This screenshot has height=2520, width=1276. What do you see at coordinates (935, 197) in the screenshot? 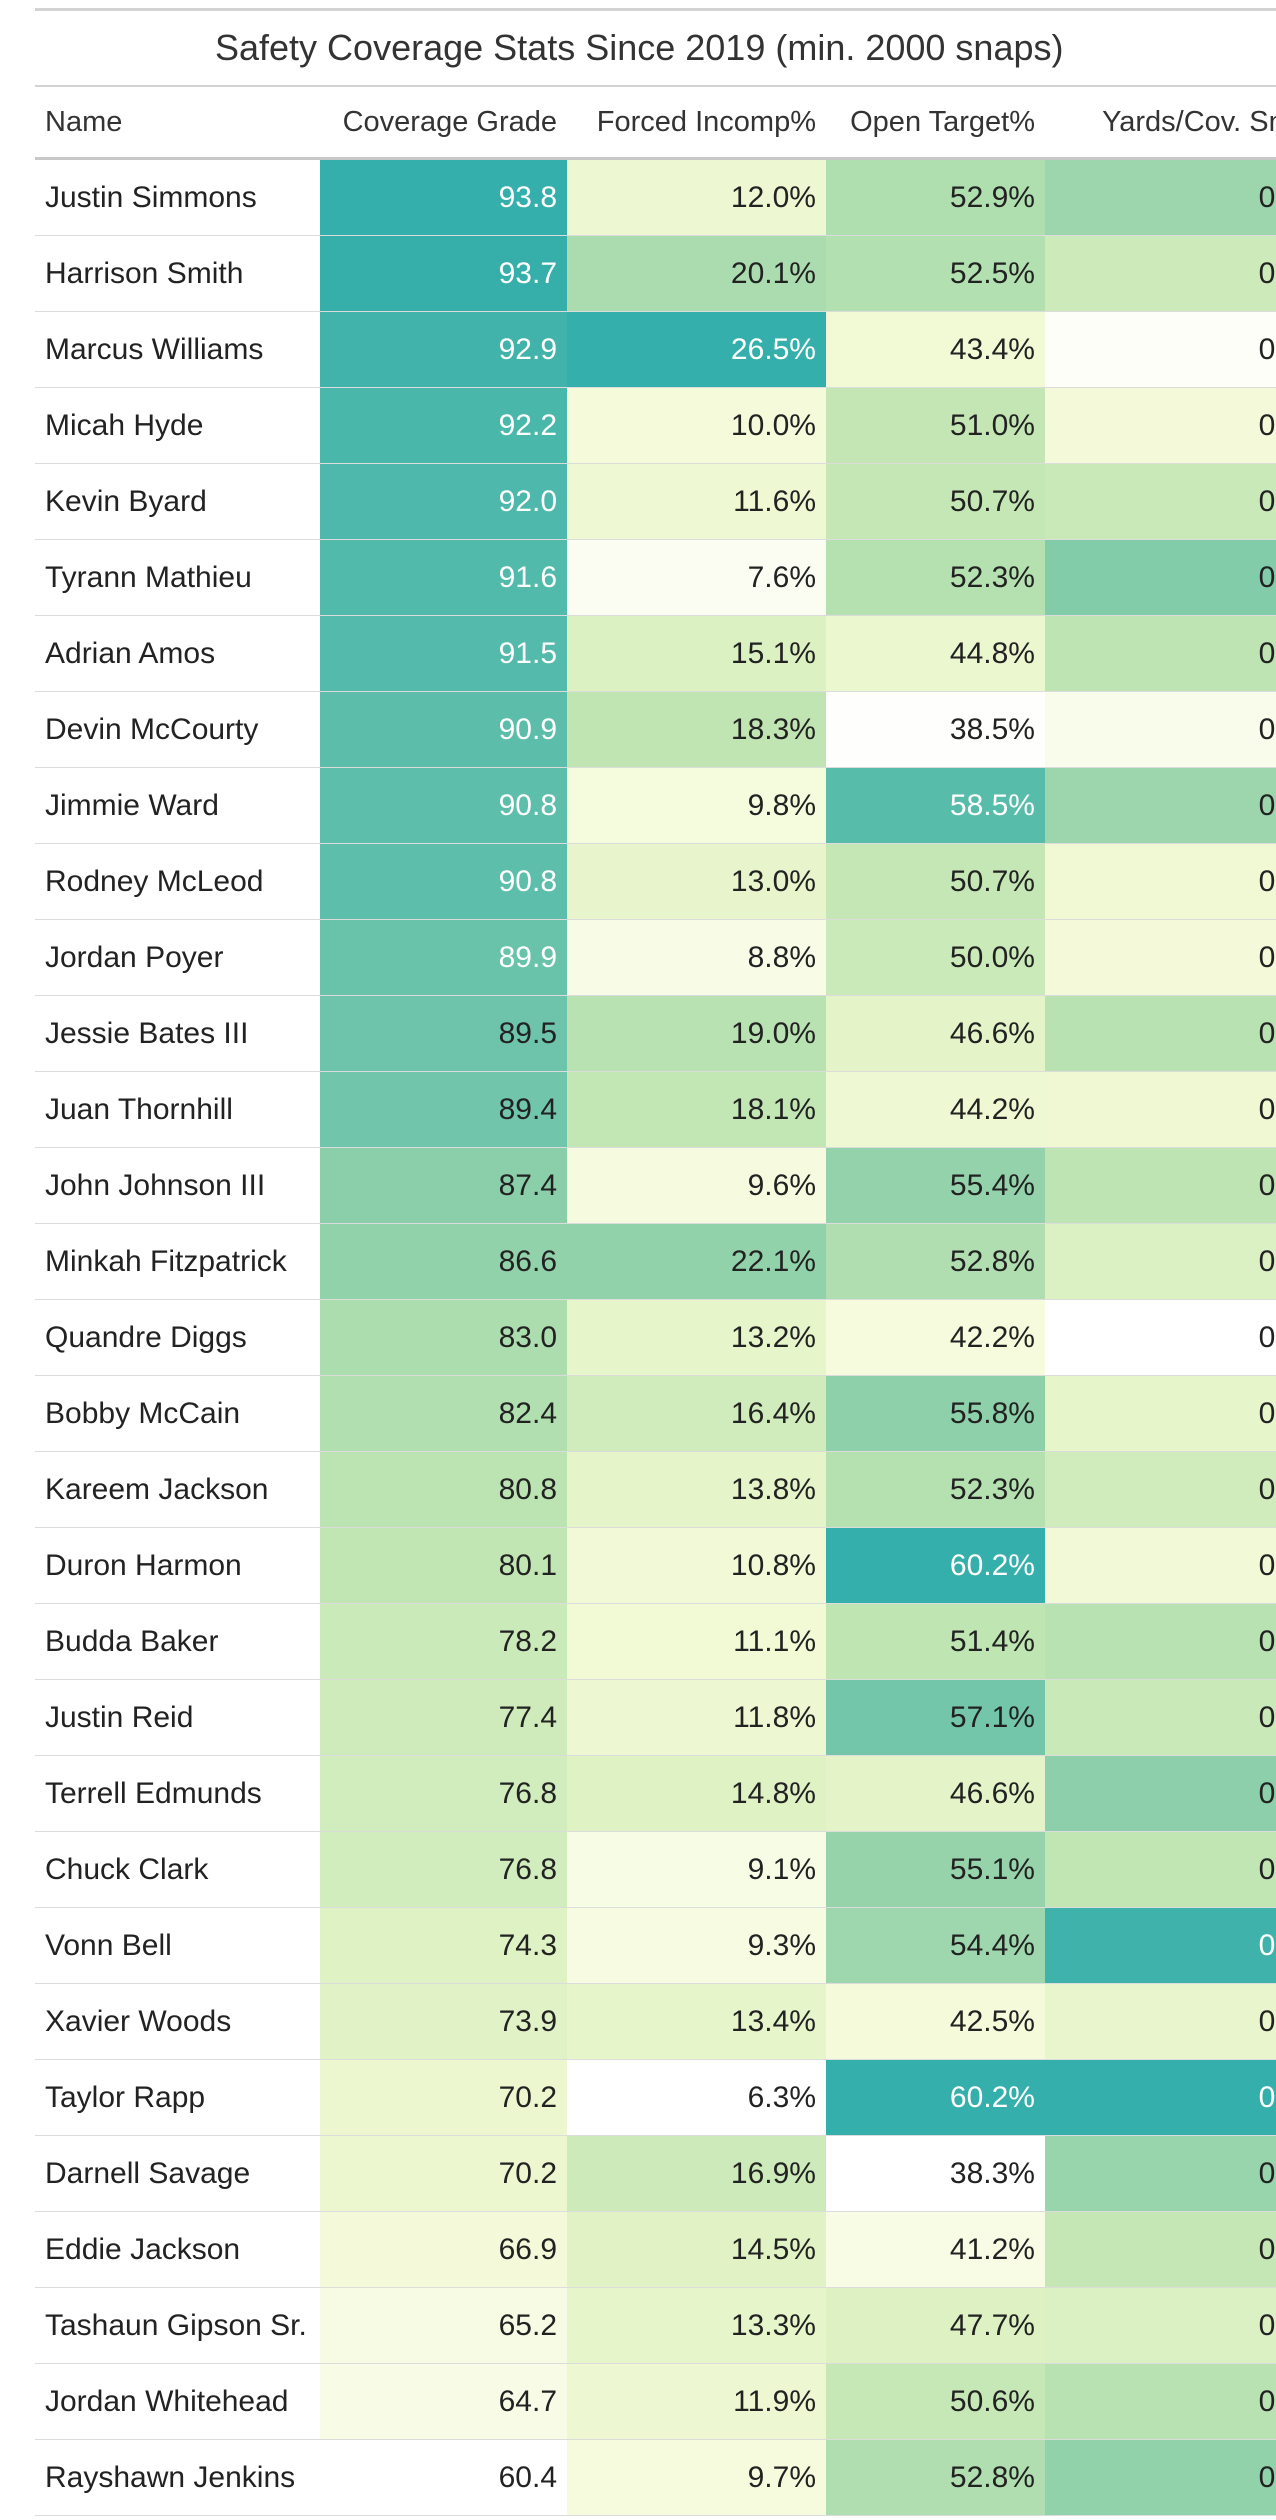
I see `heat-cell: 52.9%` at bounding box center [935, 197].